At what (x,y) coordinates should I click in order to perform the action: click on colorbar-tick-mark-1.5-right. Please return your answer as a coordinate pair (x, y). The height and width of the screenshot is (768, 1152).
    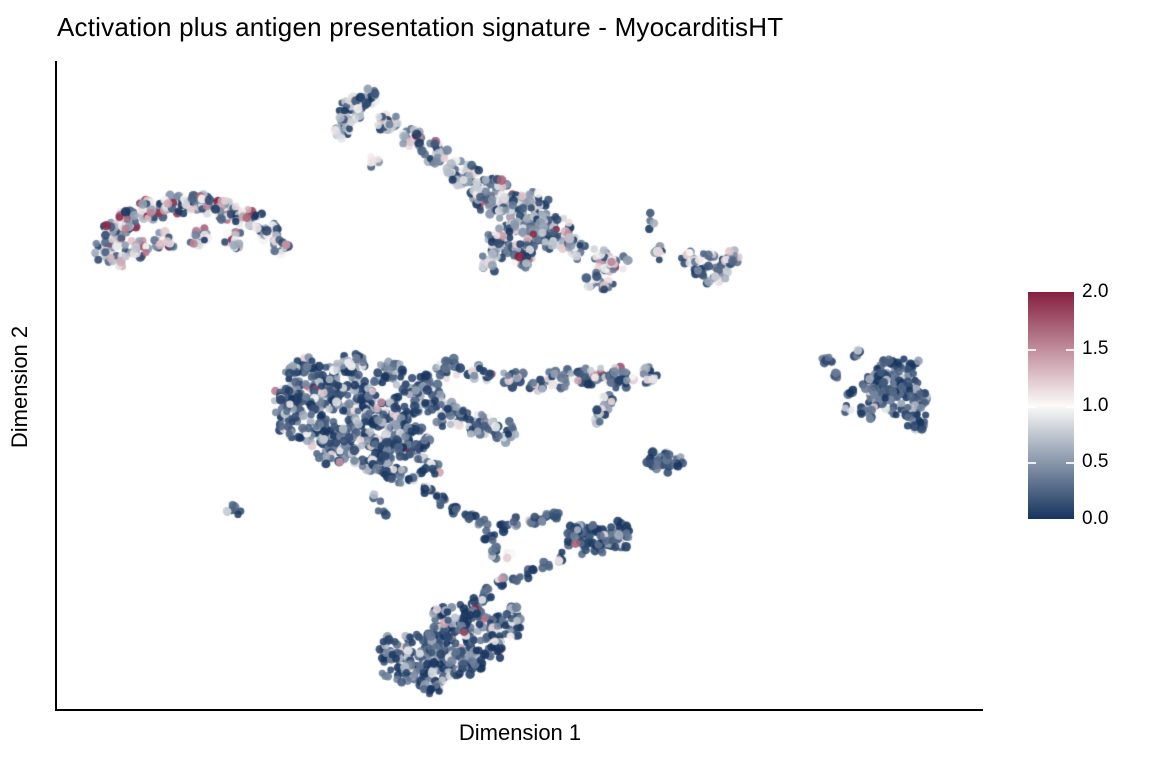
    Looking at the image, I should click on (1070, 349).